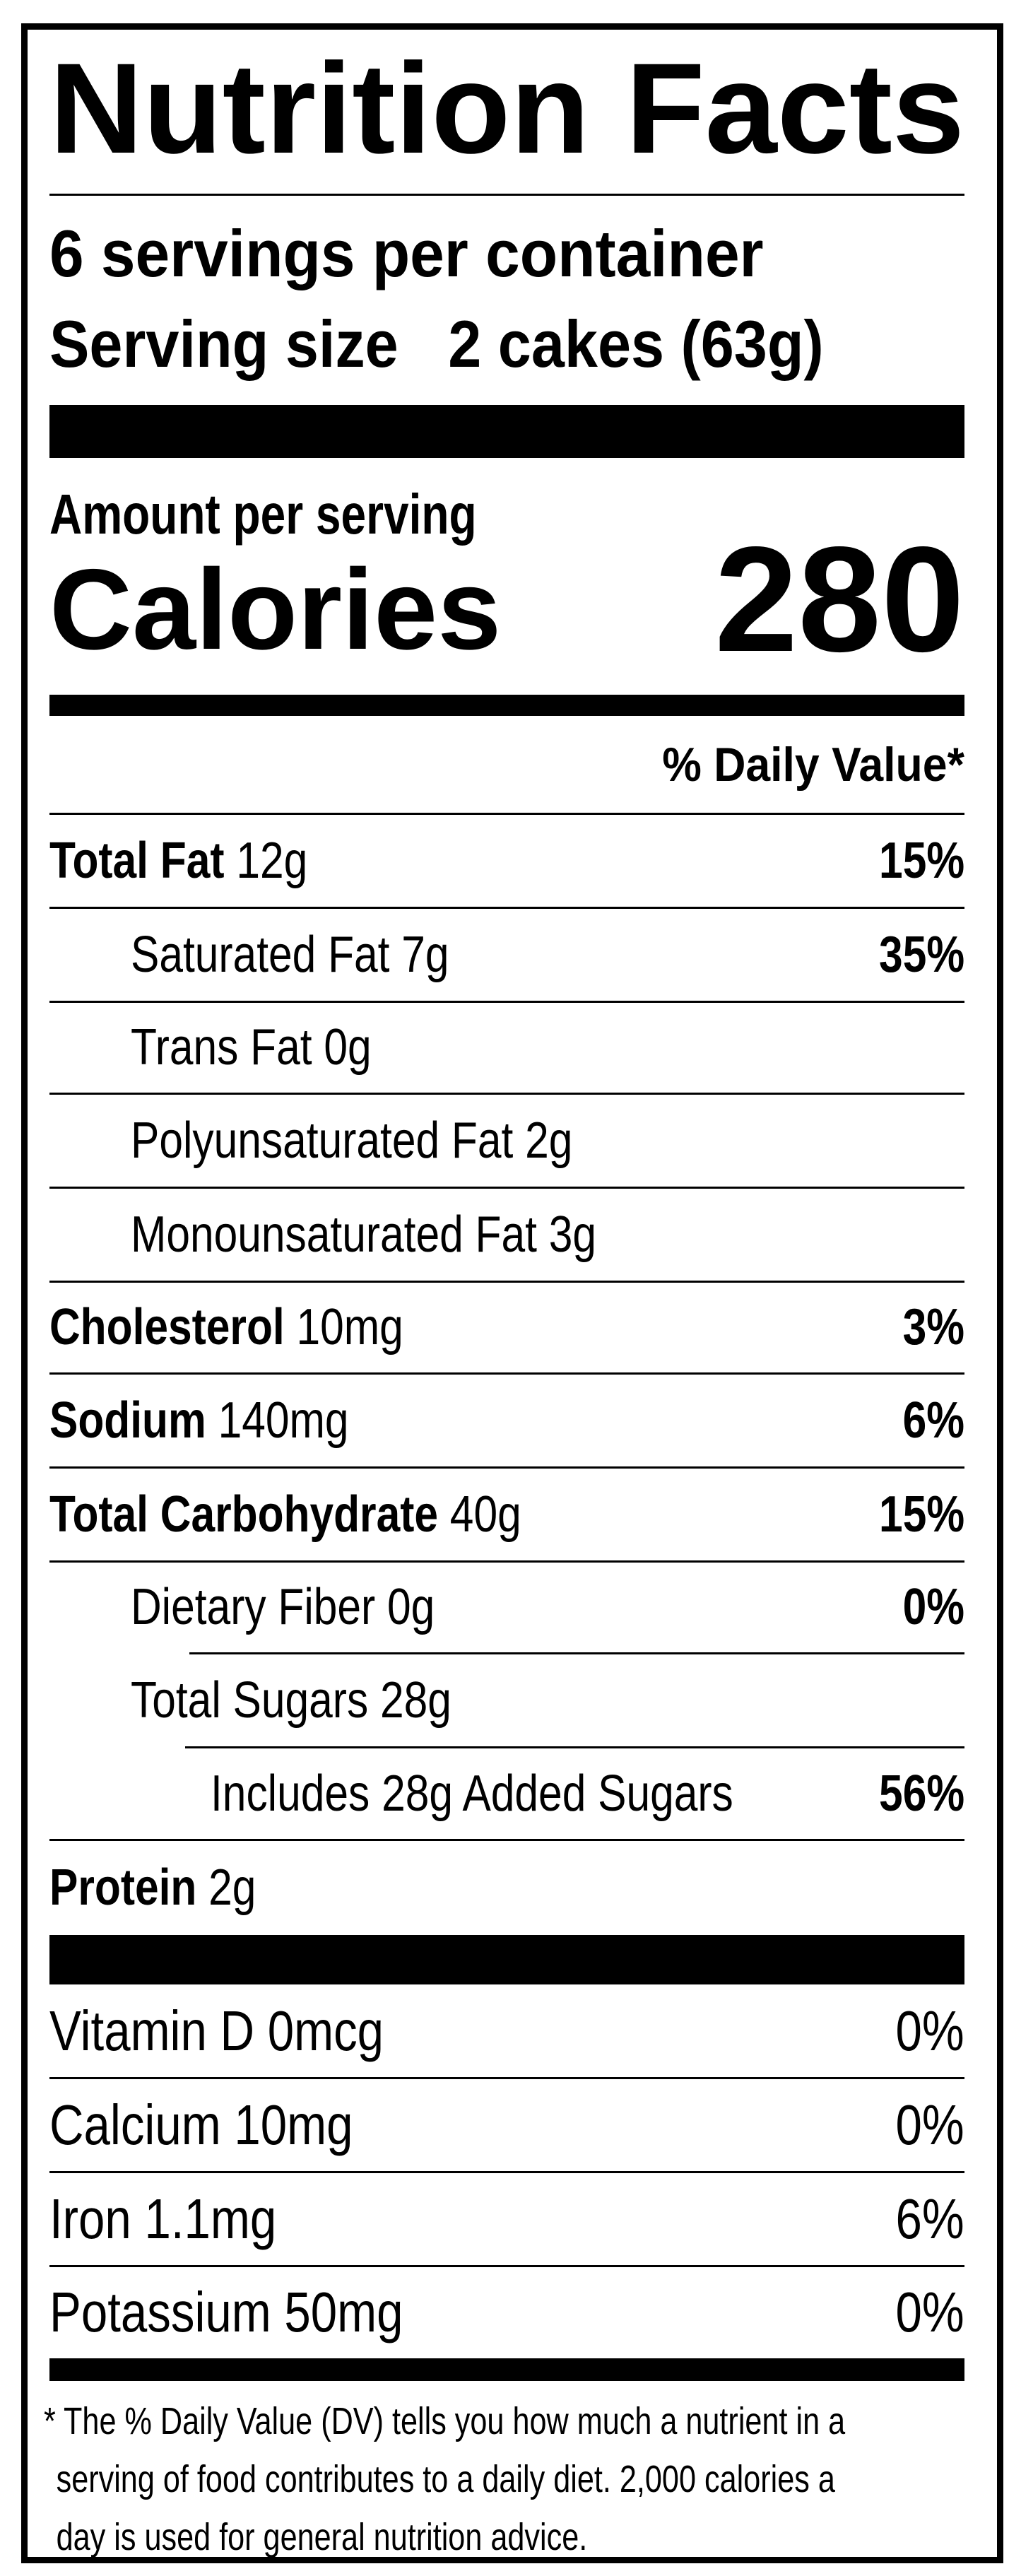 This screenshot has height=2576, width=1021. What do you see at coordinates (506, 2218) in the screenshot?
I see `vitamin-row-iron: Iron 1.1mg 6%` at bounding box center [506, 2218].